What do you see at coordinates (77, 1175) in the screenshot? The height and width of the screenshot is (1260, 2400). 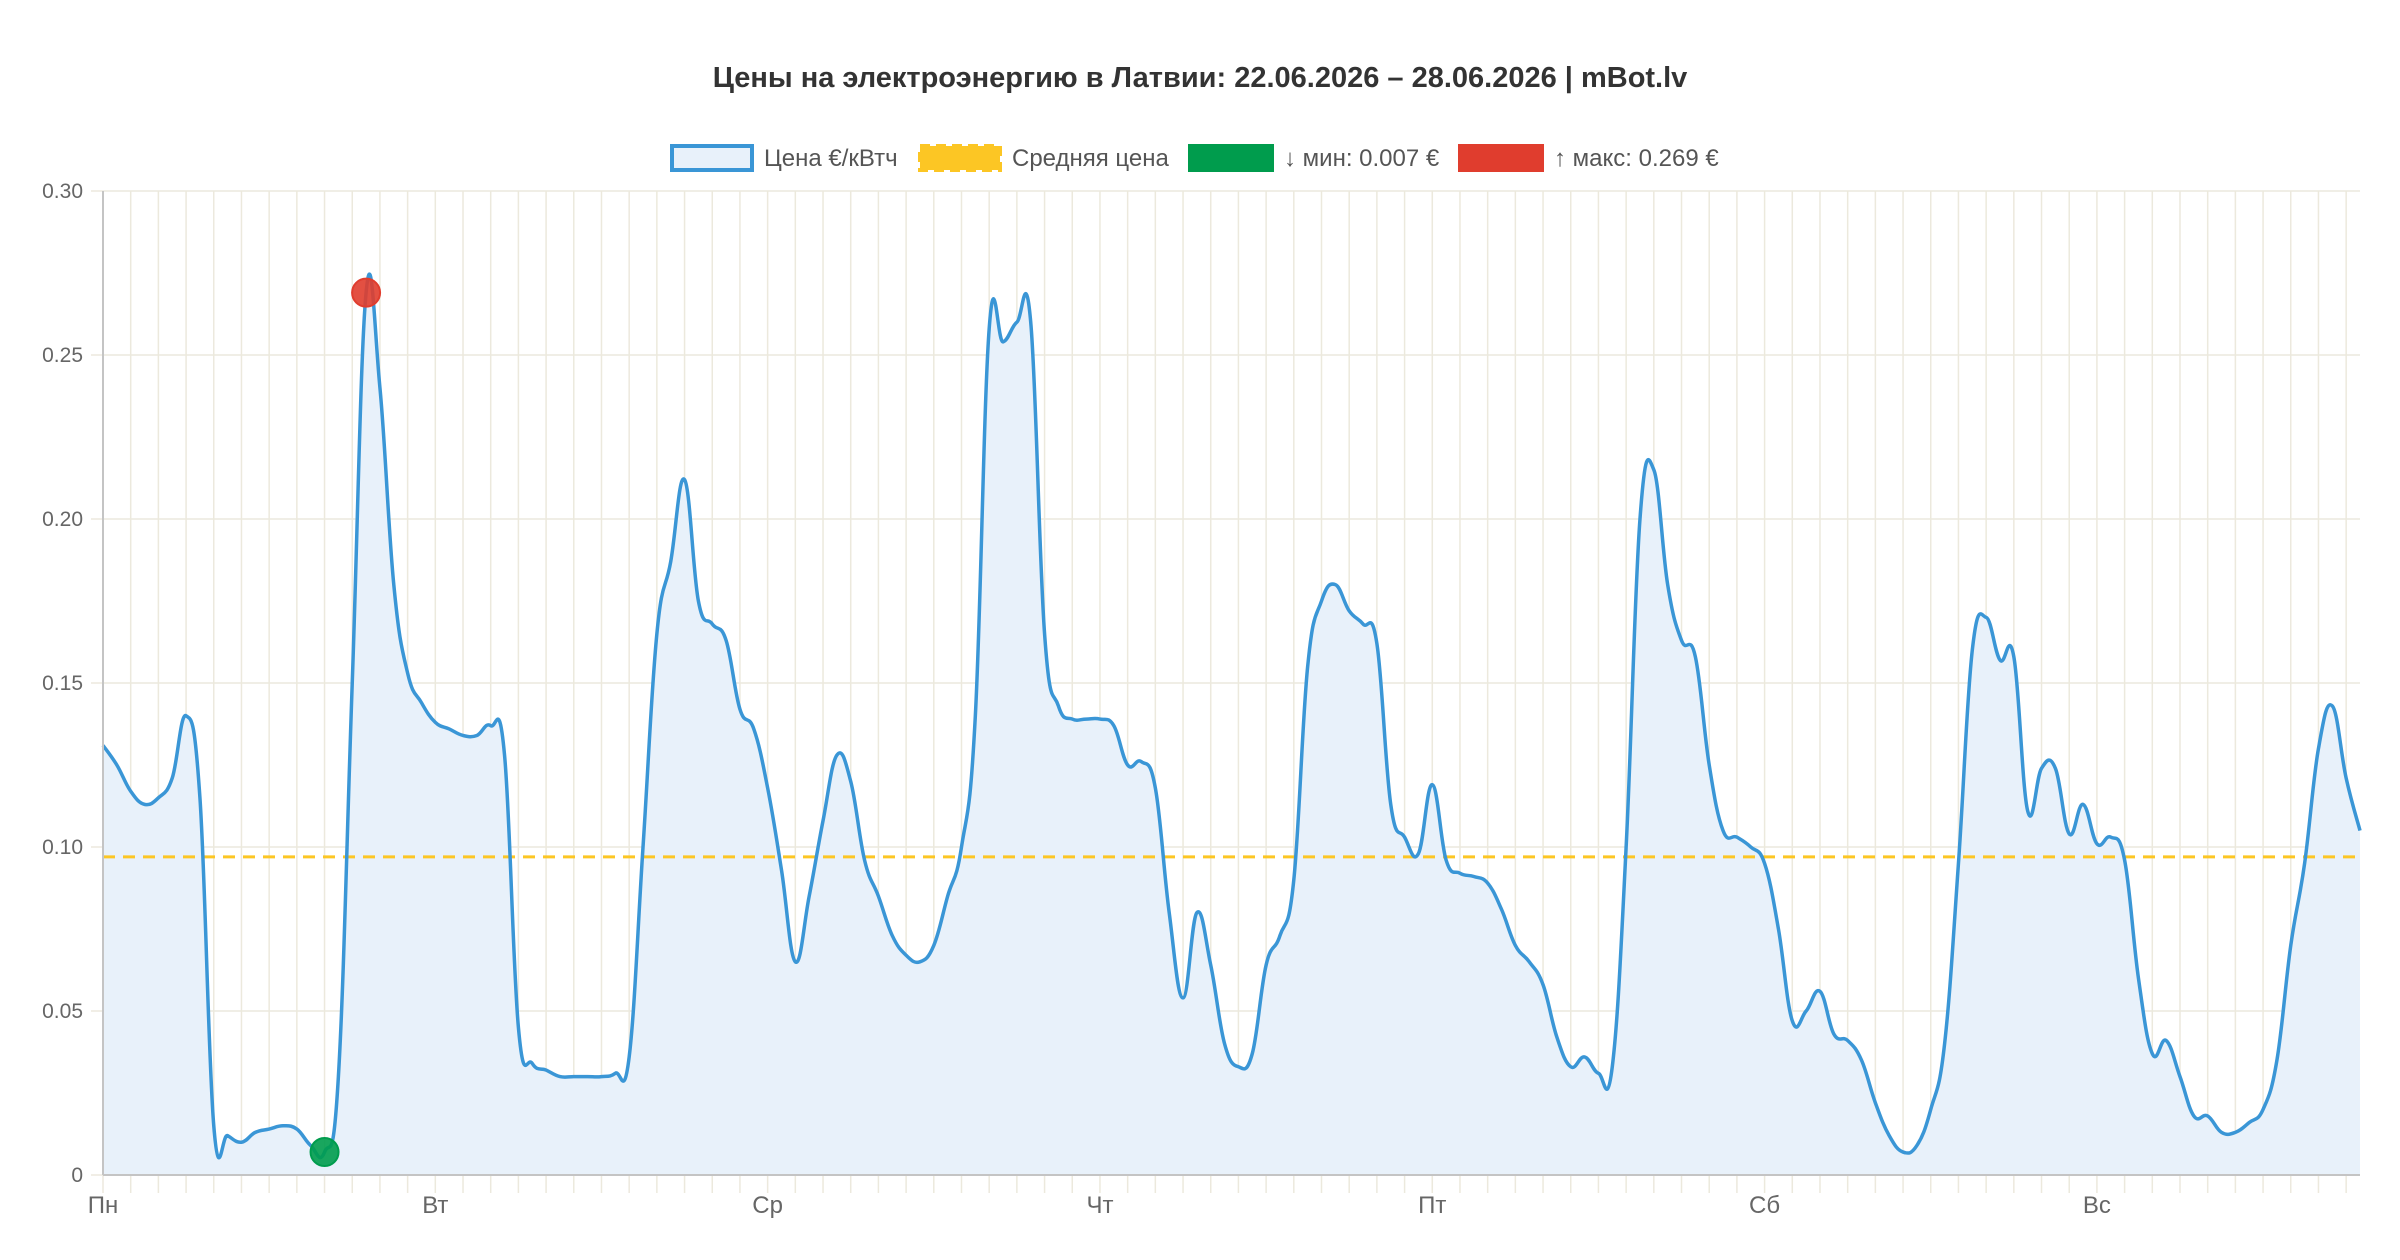 I see `y-tick-label: 0` at bounding box center [77, 1175].